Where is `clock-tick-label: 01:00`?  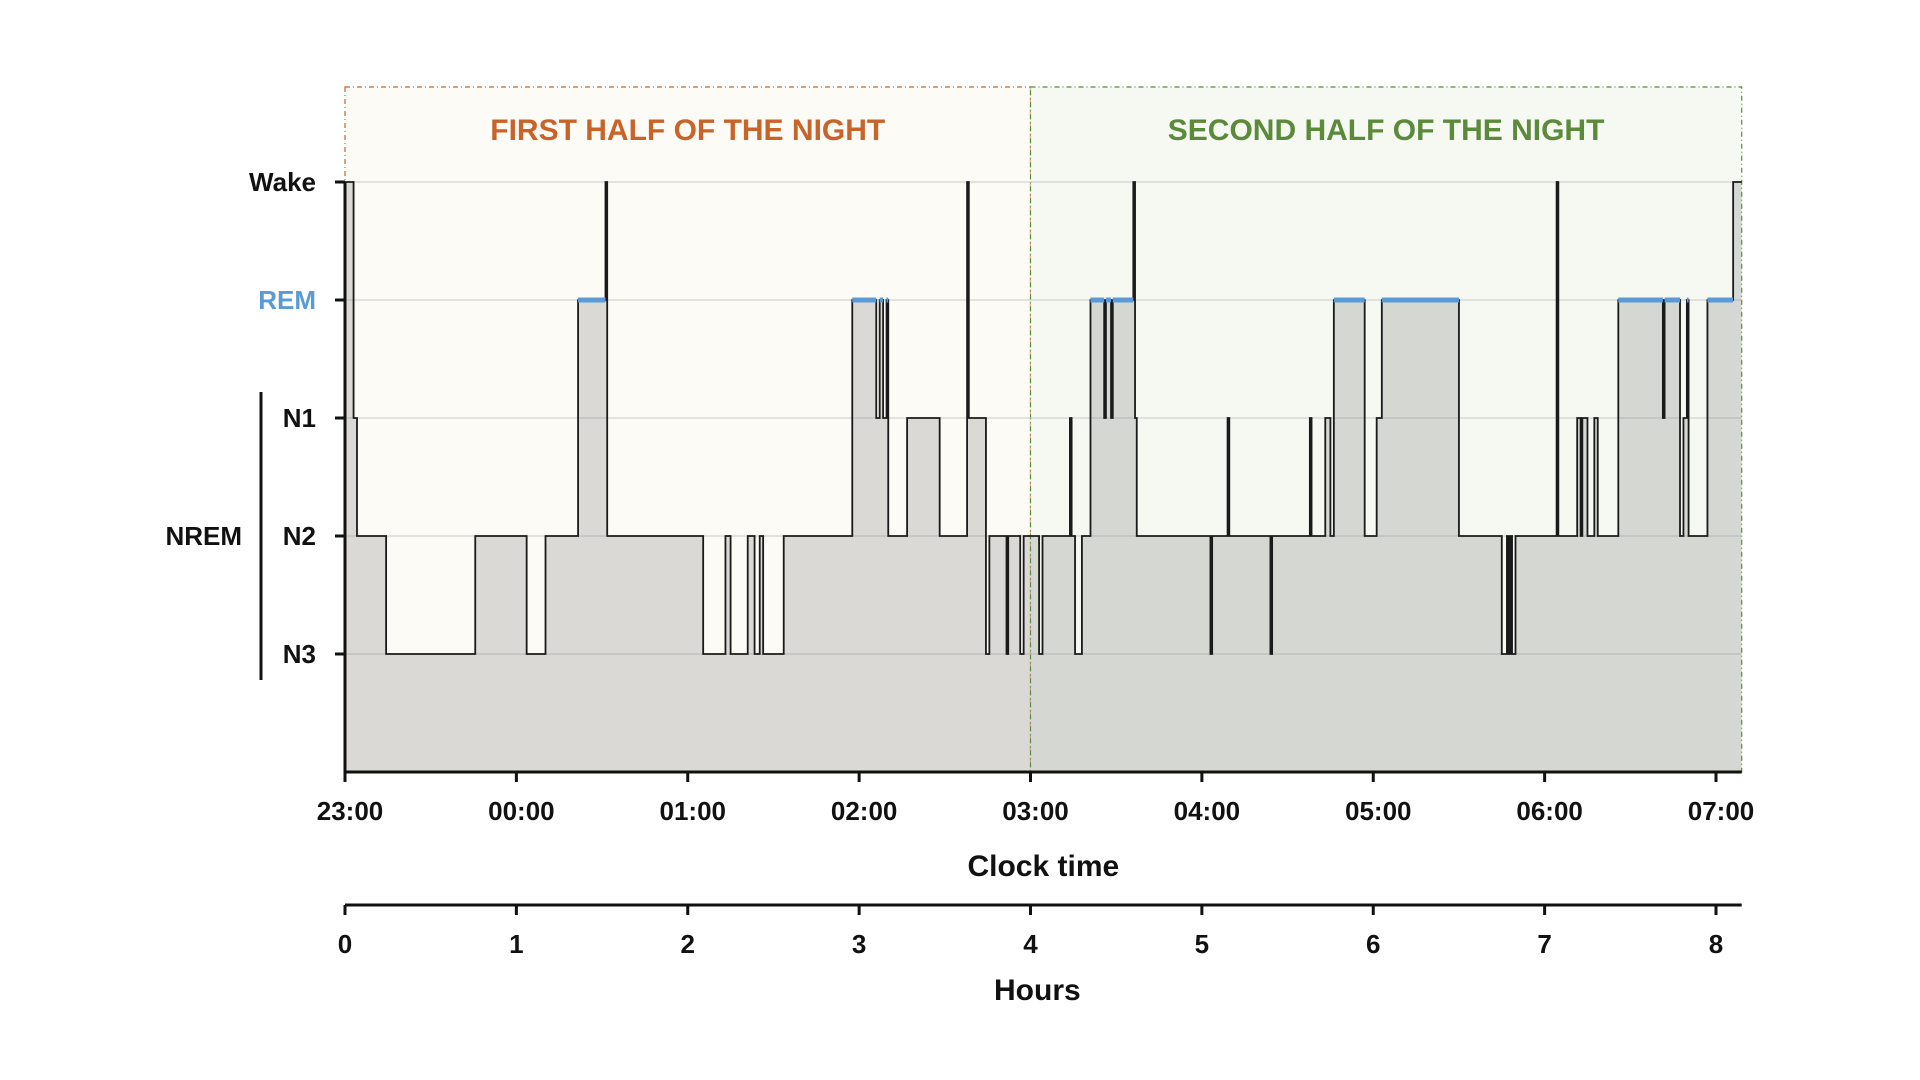
clock-tick-label: 01:00 is located at coordinates (693, 811).